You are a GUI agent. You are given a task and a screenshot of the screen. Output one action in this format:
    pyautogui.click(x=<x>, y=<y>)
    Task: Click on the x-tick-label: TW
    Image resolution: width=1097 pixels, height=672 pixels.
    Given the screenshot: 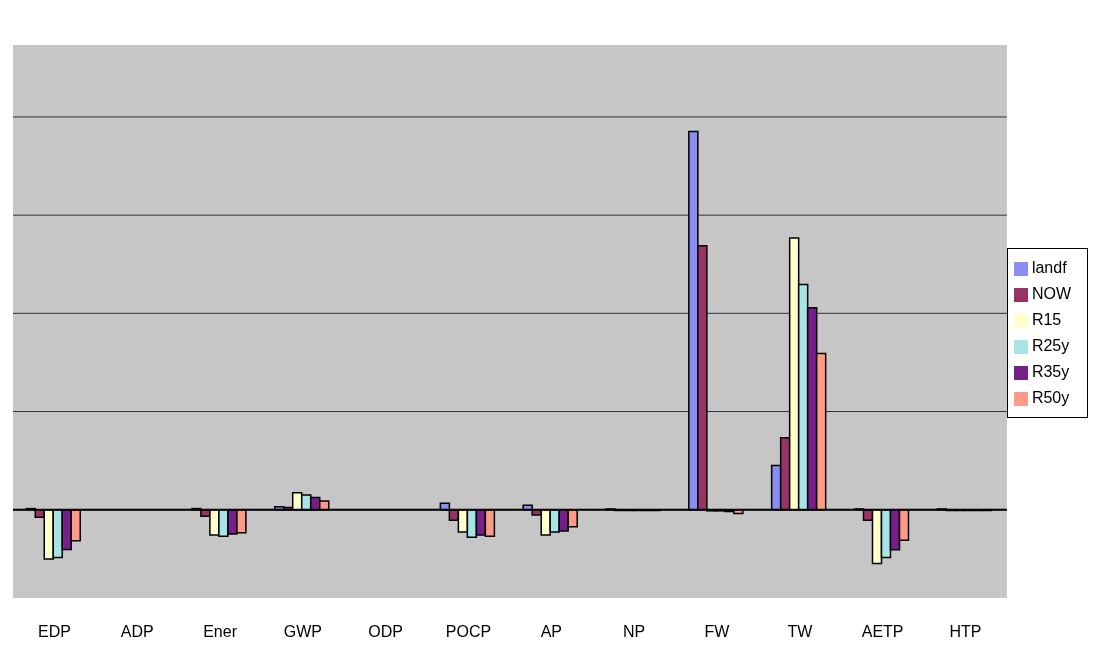 What is the action you would take?
    pyautogui.click(x=800, y=632)
    